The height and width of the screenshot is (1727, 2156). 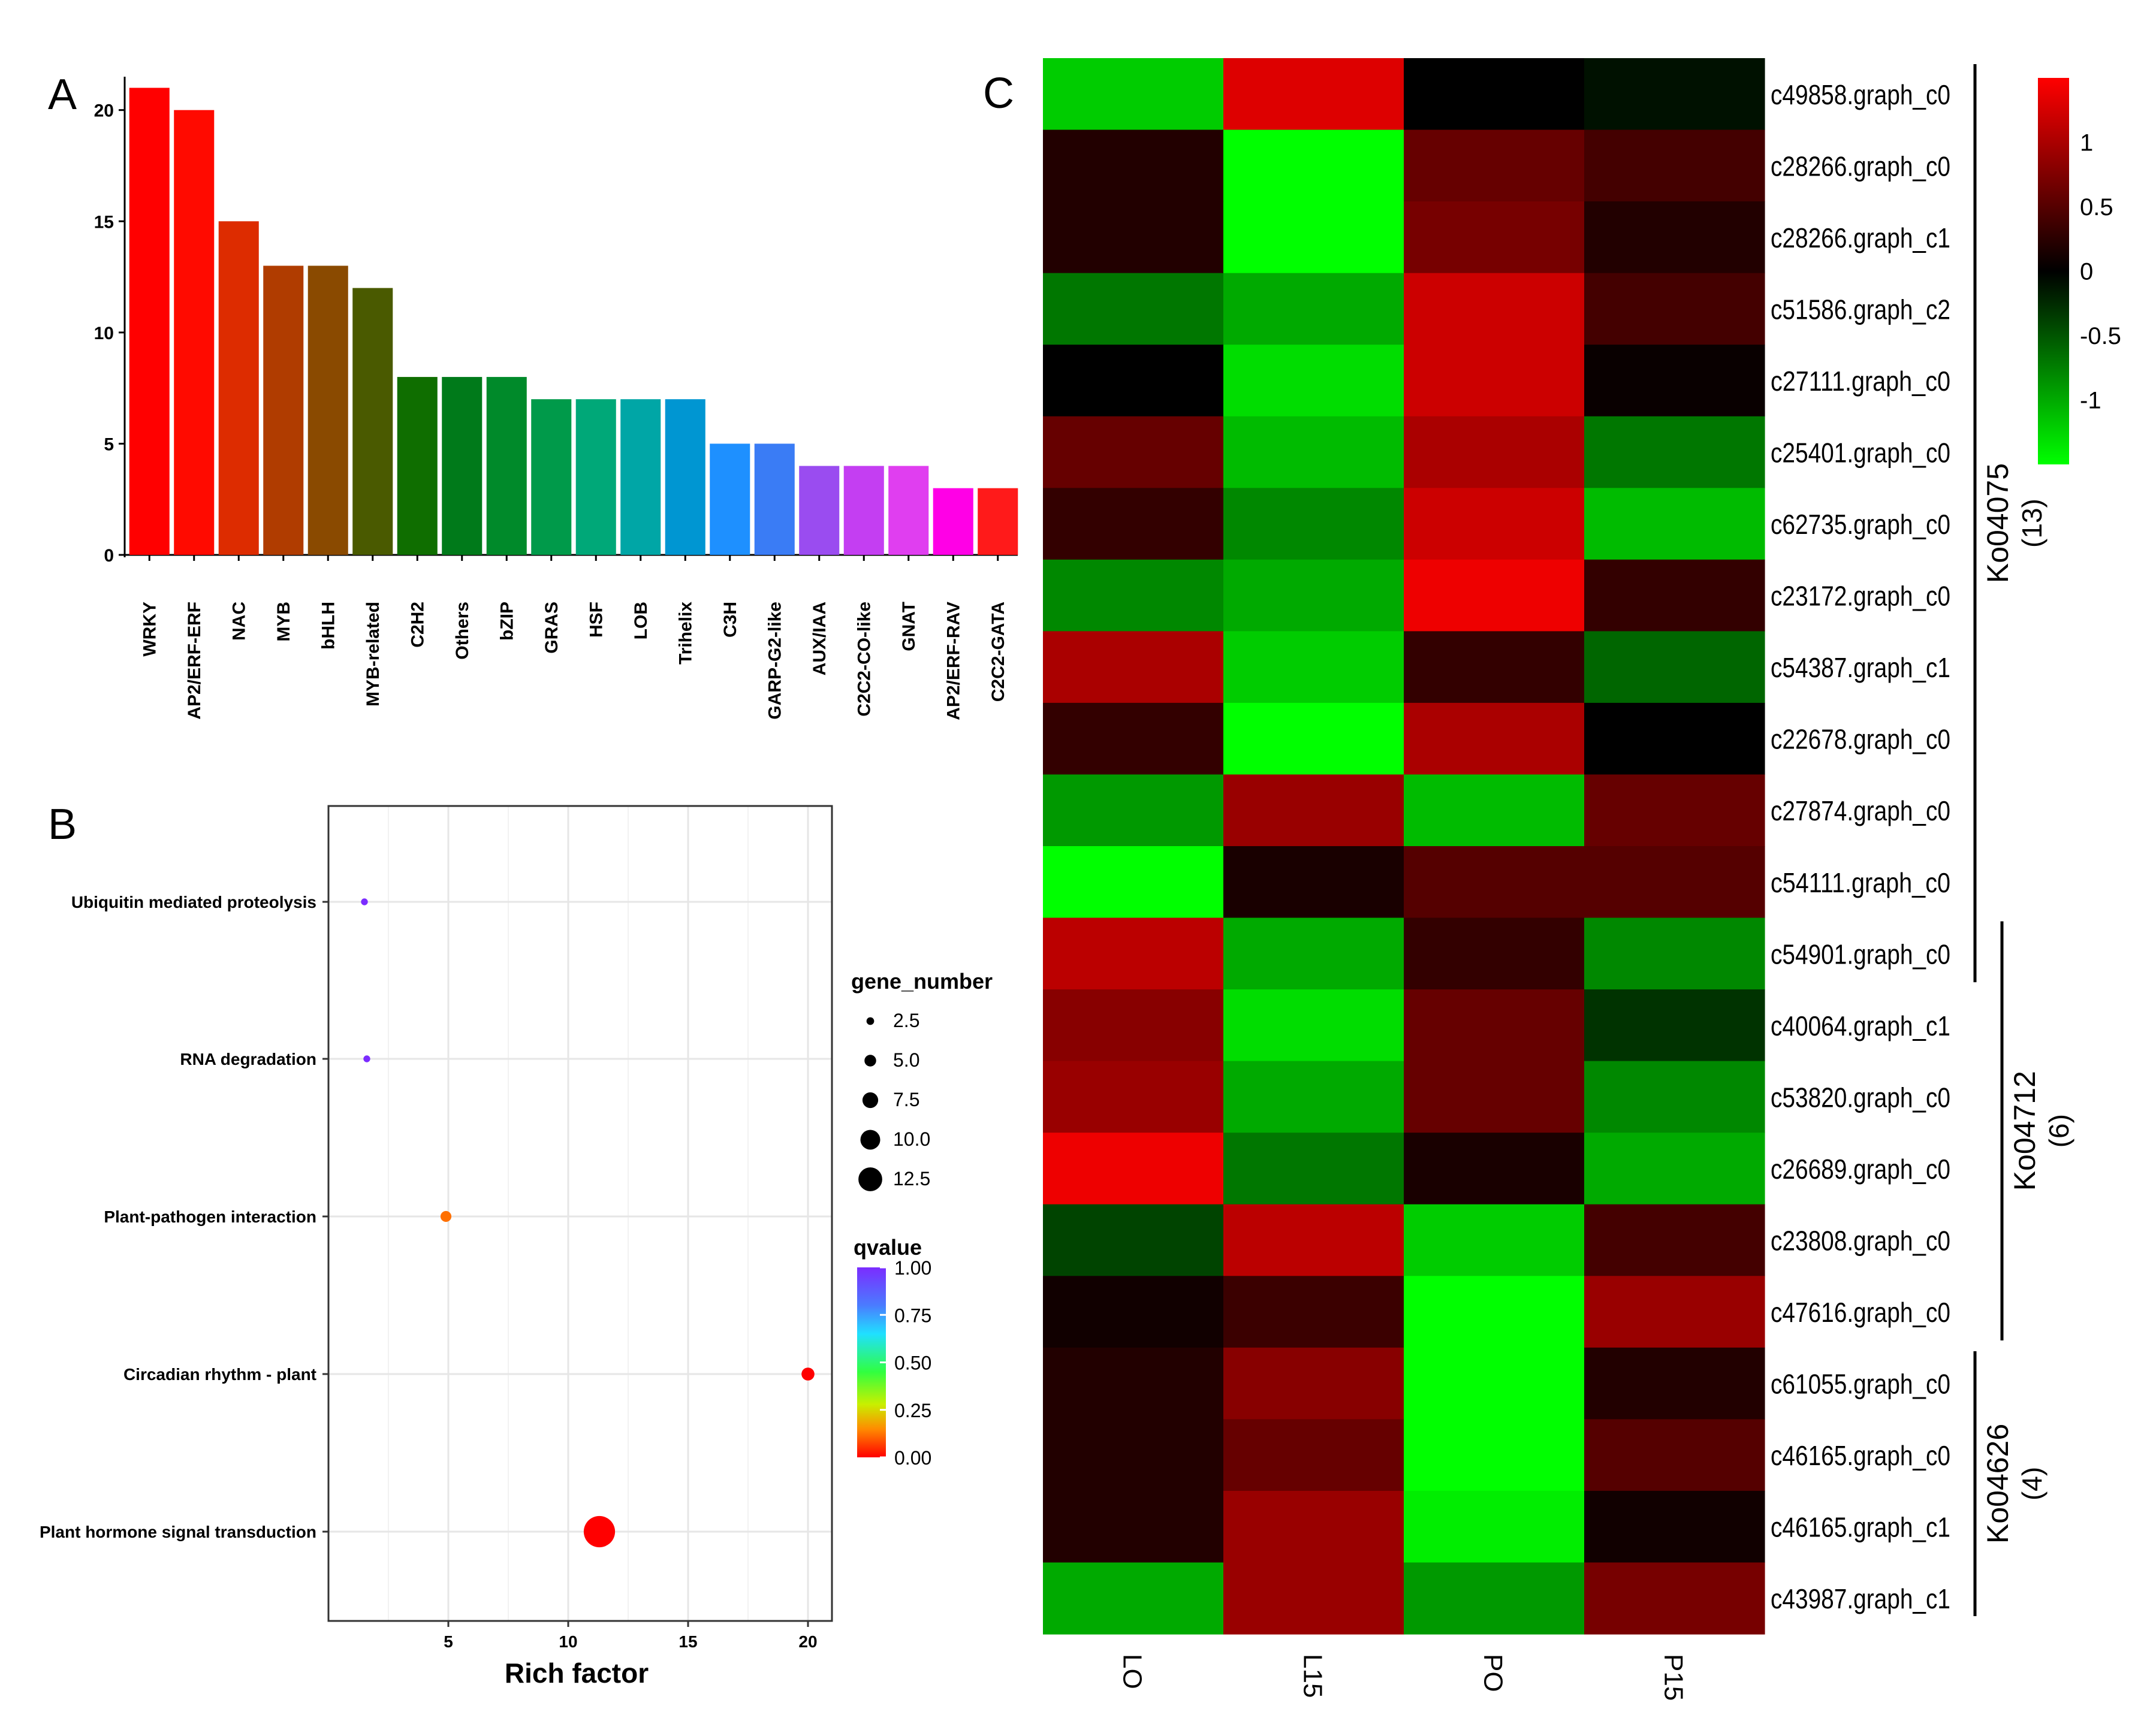 What do you see at coordinates (953, 661) in the screenshot?
I see `bar-category-label: AP2/ERF-RAV` at bounding box center [953, 661].